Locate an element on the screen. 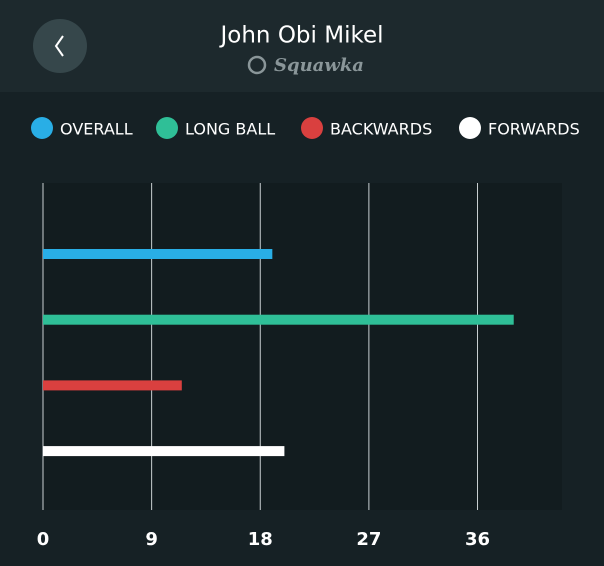 Image resolution: width=604 pixels, height=566 pixels. x-tick-label: 9 is located at coordinates (151, 539).